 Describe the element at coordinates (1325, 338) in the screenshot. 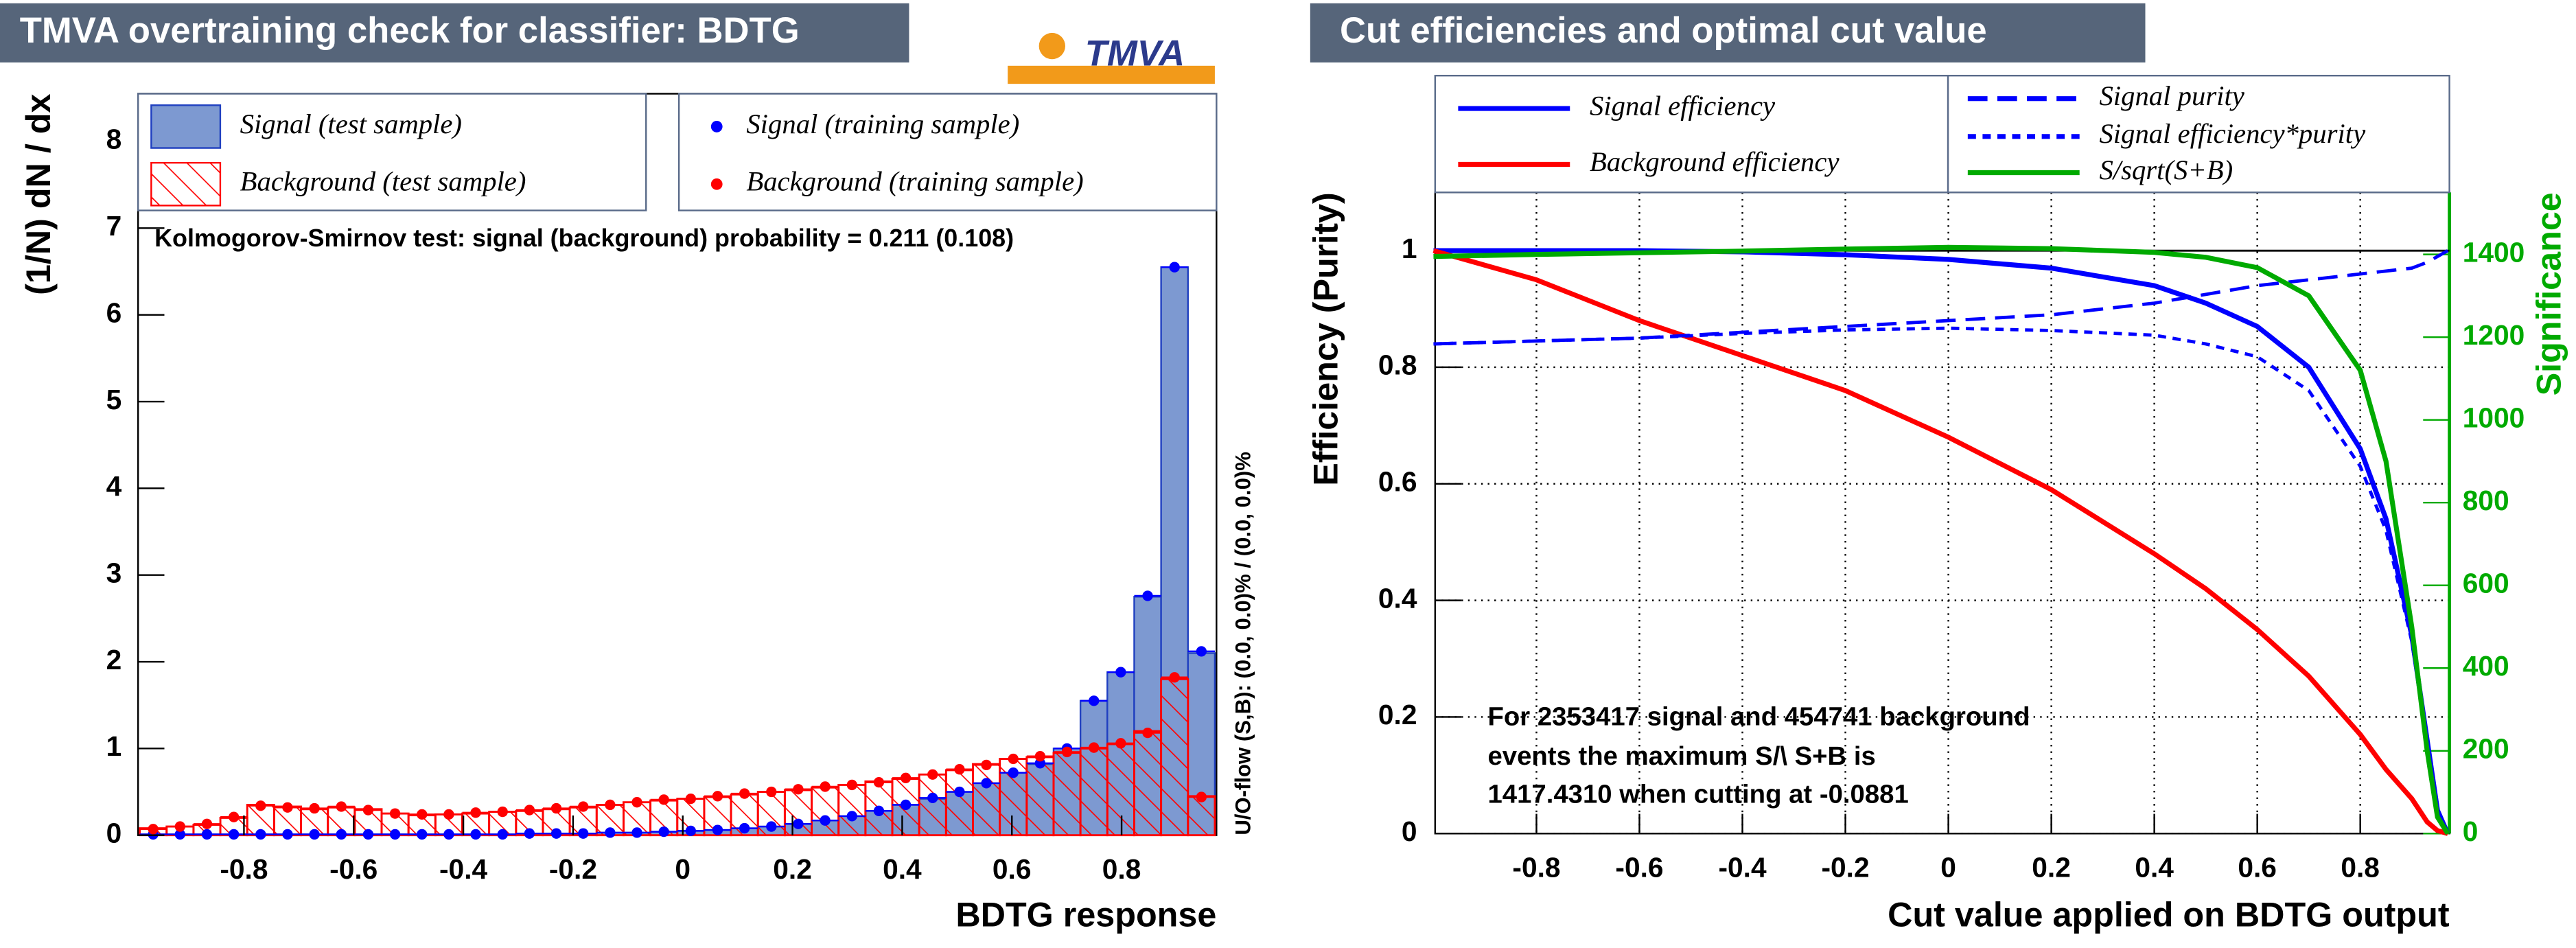

I see `y-axis-label: Efficiency (Purity)` at that location.